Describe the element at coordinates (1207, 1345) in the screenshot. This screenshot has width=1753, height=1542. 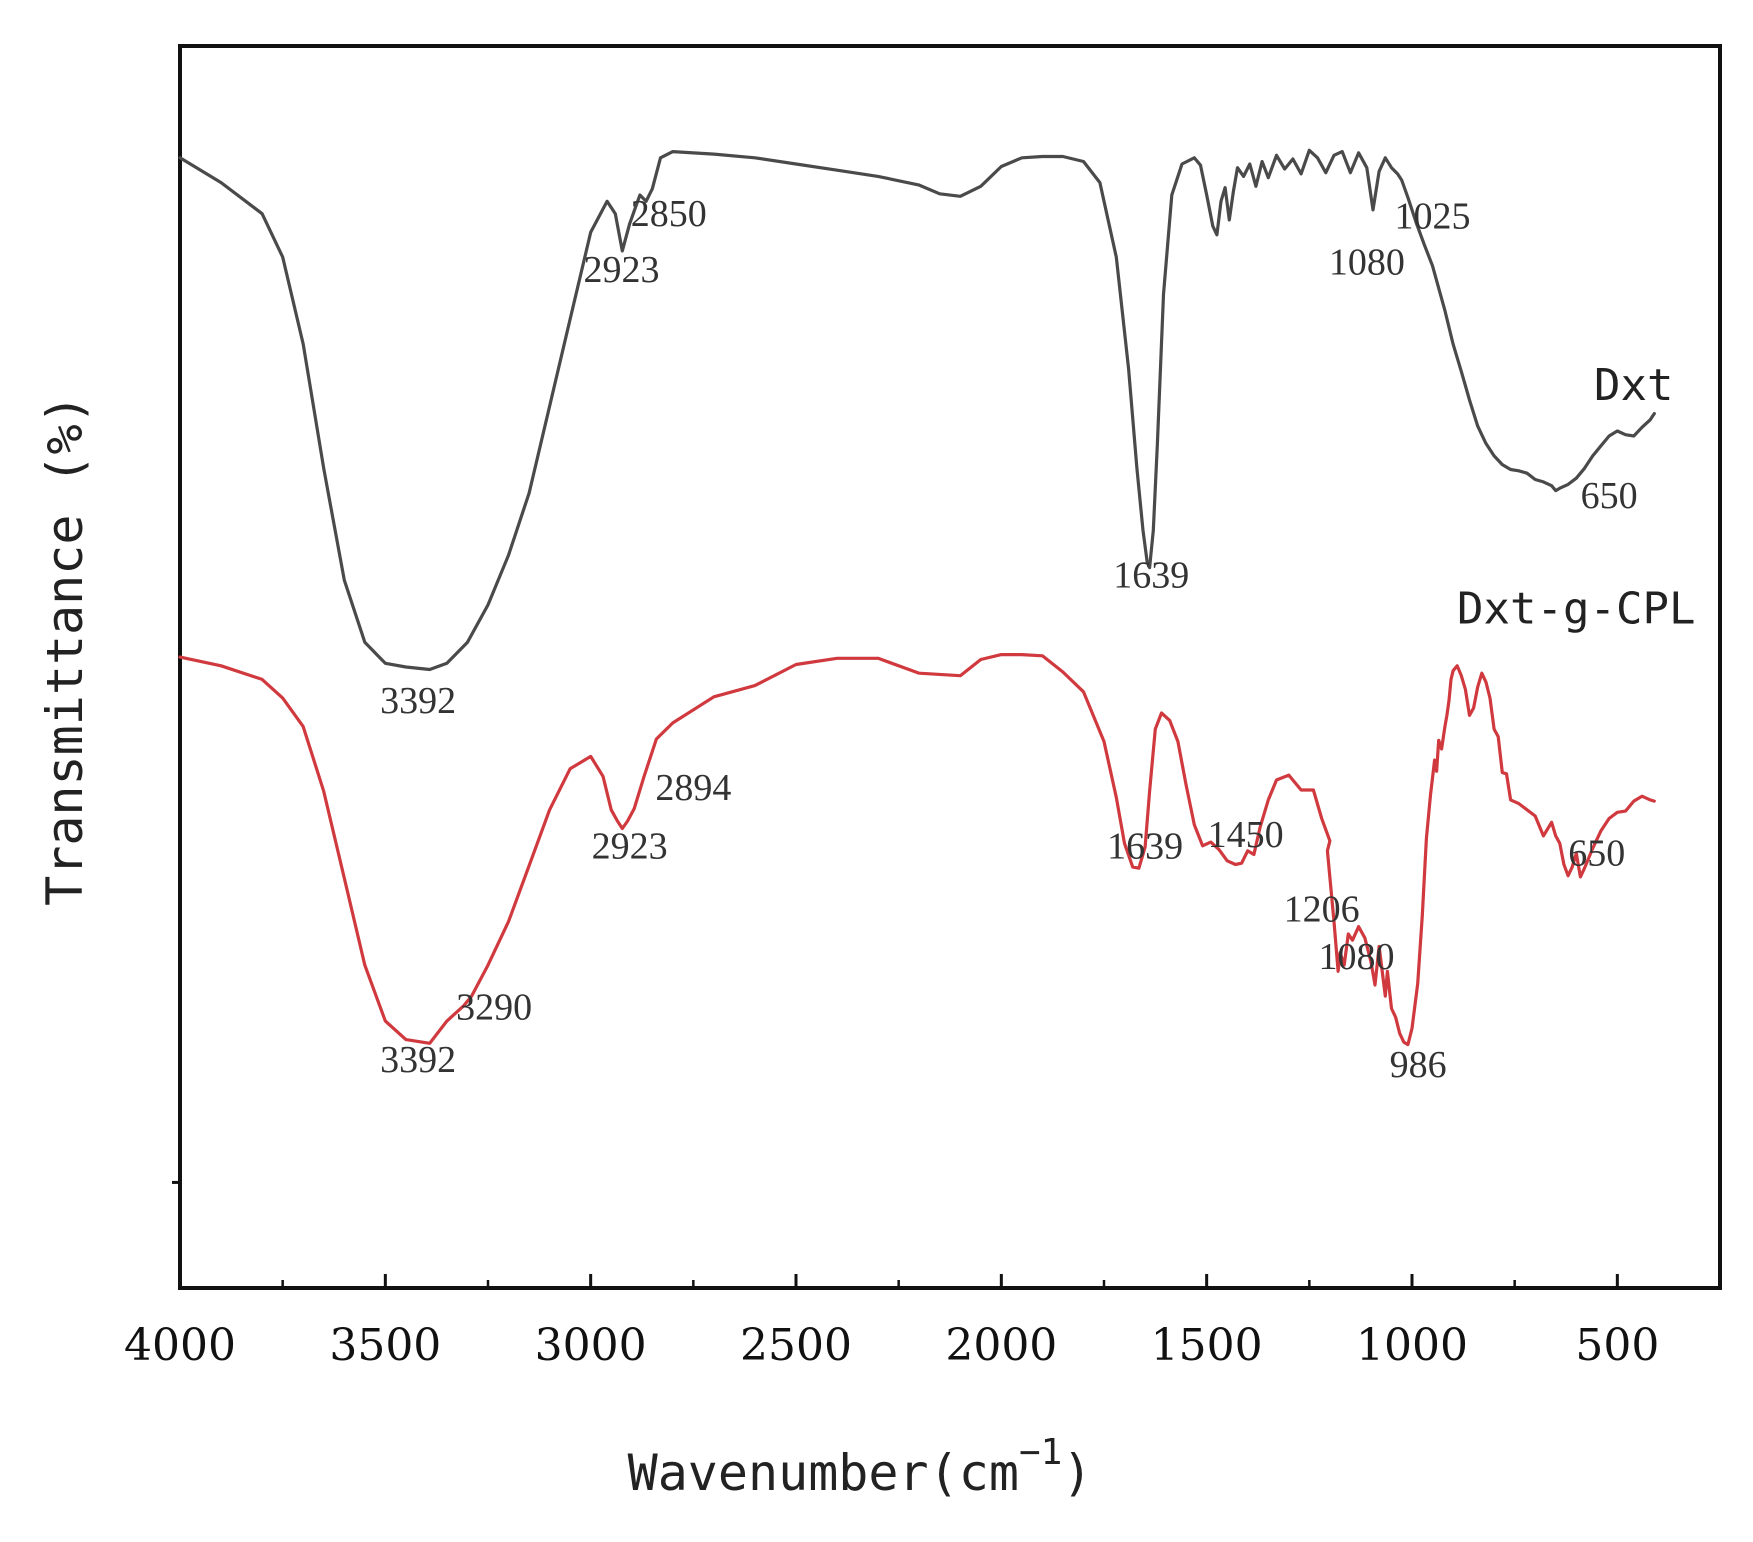
I see `x-tick-label: 1500` at that location.